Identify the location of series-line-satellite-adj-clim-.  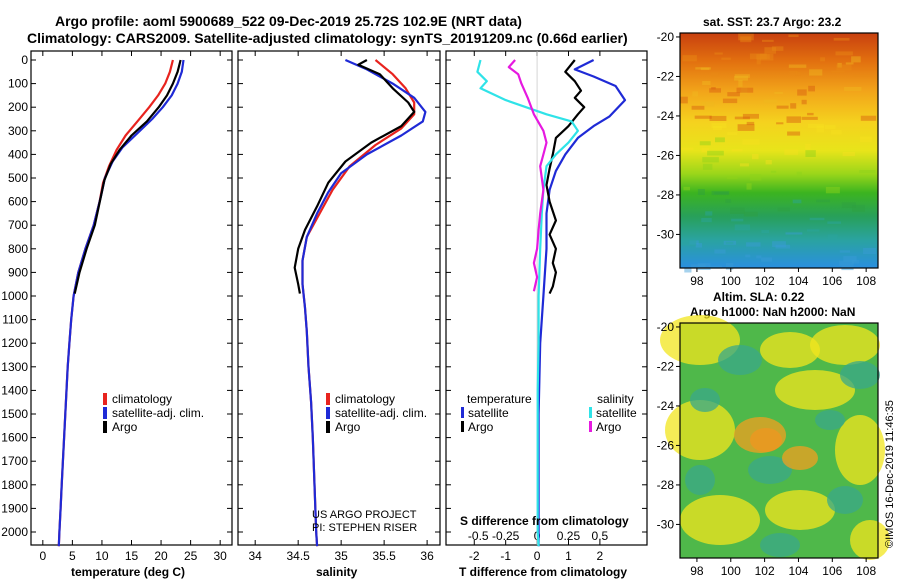
(121, 303).